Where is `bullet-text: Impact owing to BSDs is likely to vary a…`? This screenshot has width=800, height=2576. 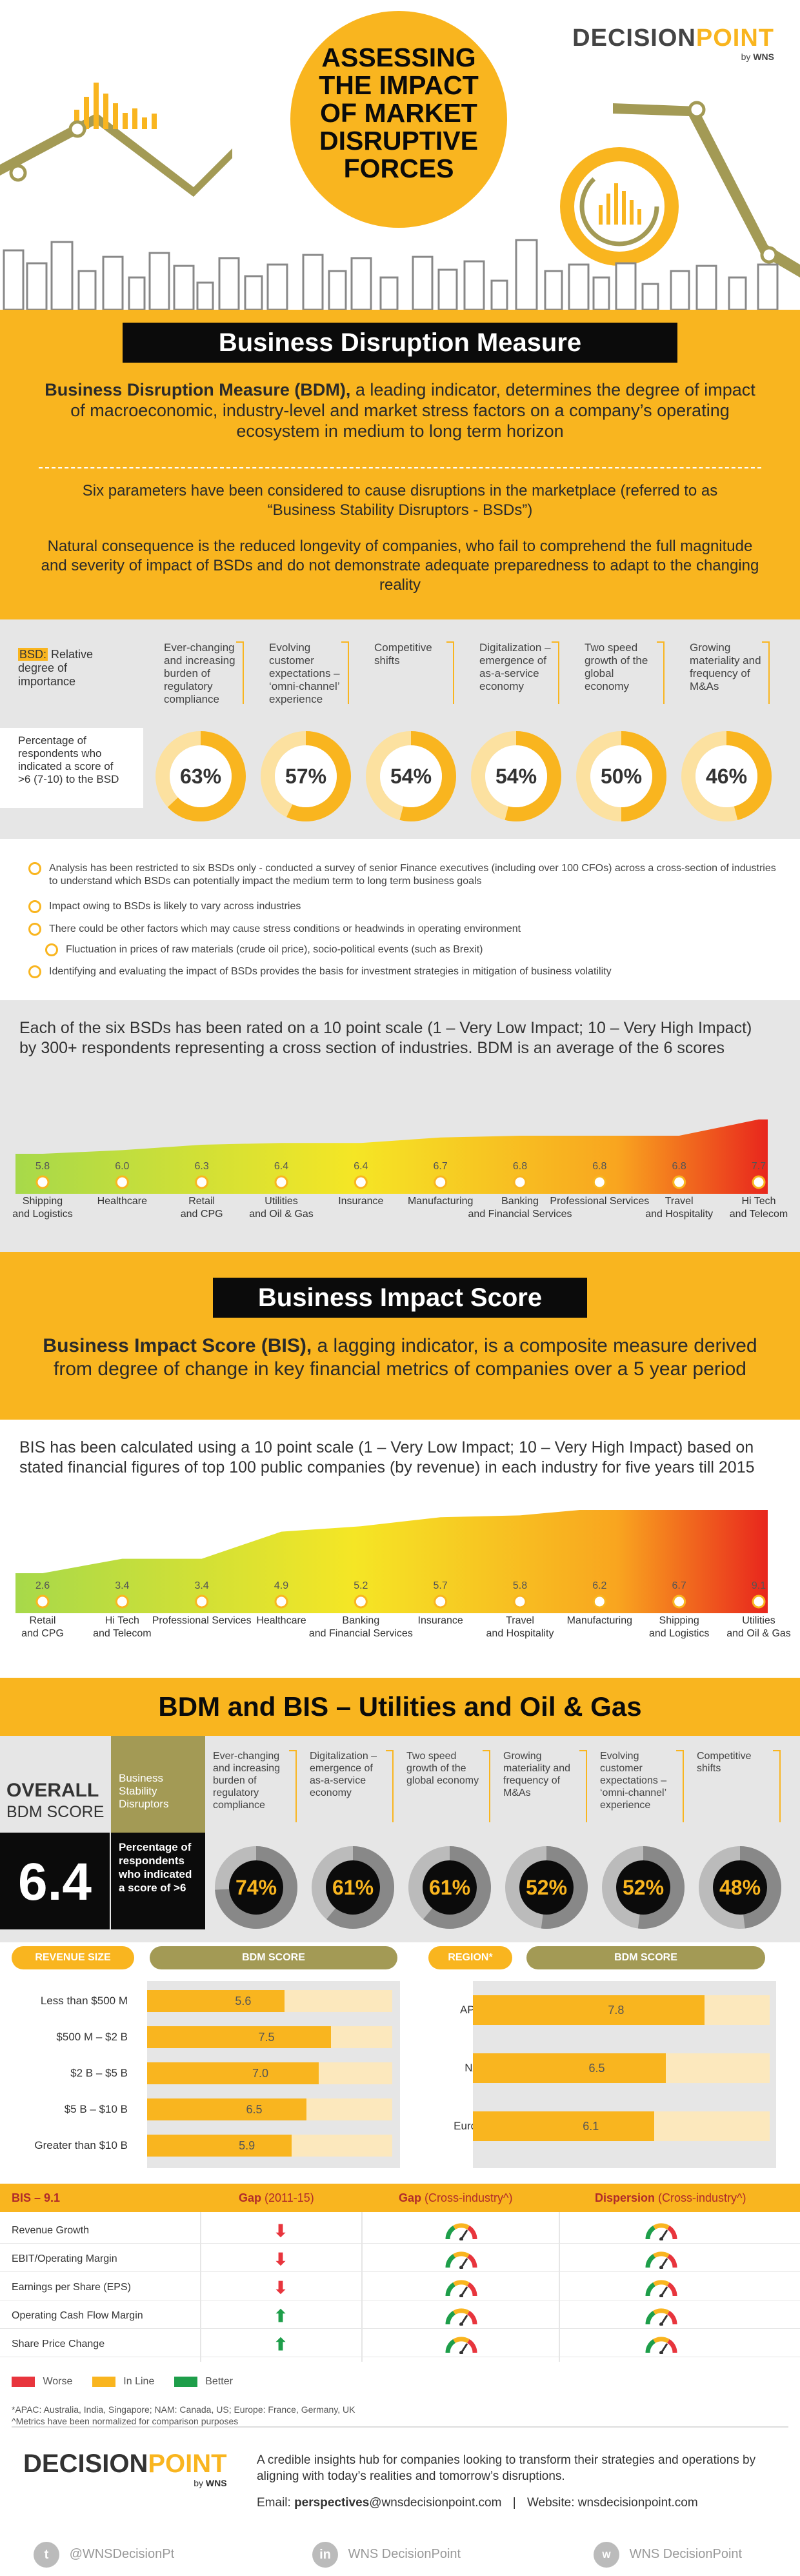 bullet-text: Impact owing to BSDs is likely to vary a… is located at coordinates (175, 907).